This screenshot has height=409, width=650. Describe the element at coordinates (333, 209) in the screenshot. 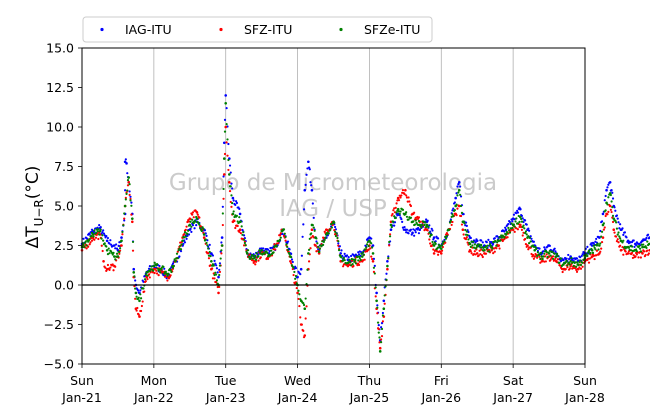

I see `watermark-line-2: IAG / USP` at that location.